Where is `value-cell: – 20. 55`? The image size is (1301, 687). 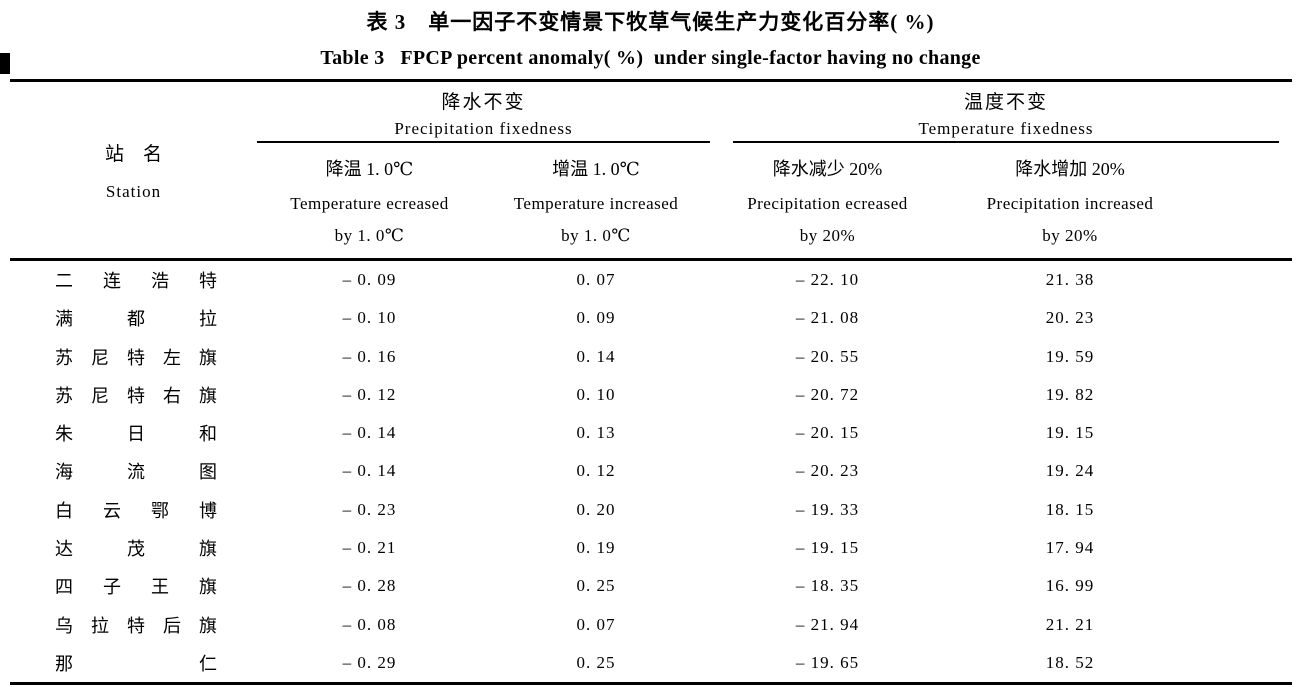
value-cell: – 20. 55 is located at coordinates (827, 356).